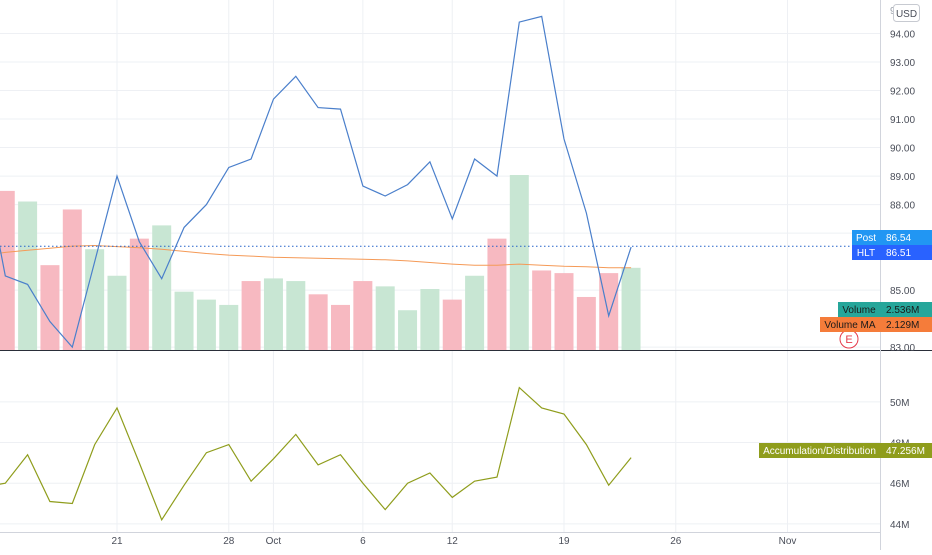  What do you see at coordinates (564, 541) in the screenshot?
I see `time-tick-label: 19` at bounding box center [564, 541].